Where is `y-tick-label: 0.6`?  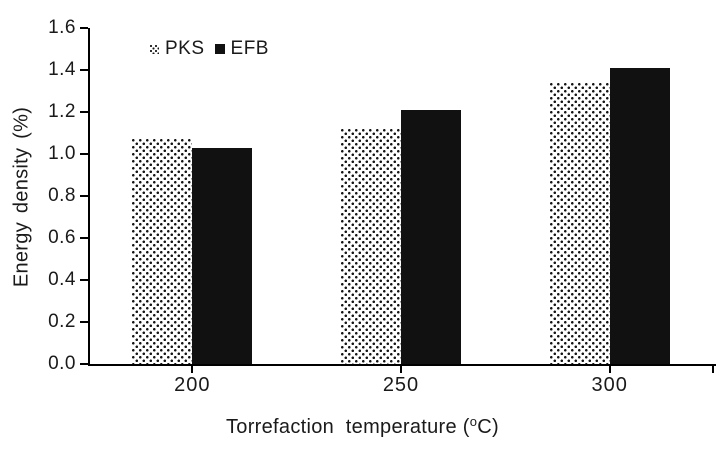 y-tick-label: 0.6 is located at coordinates (62, 237).